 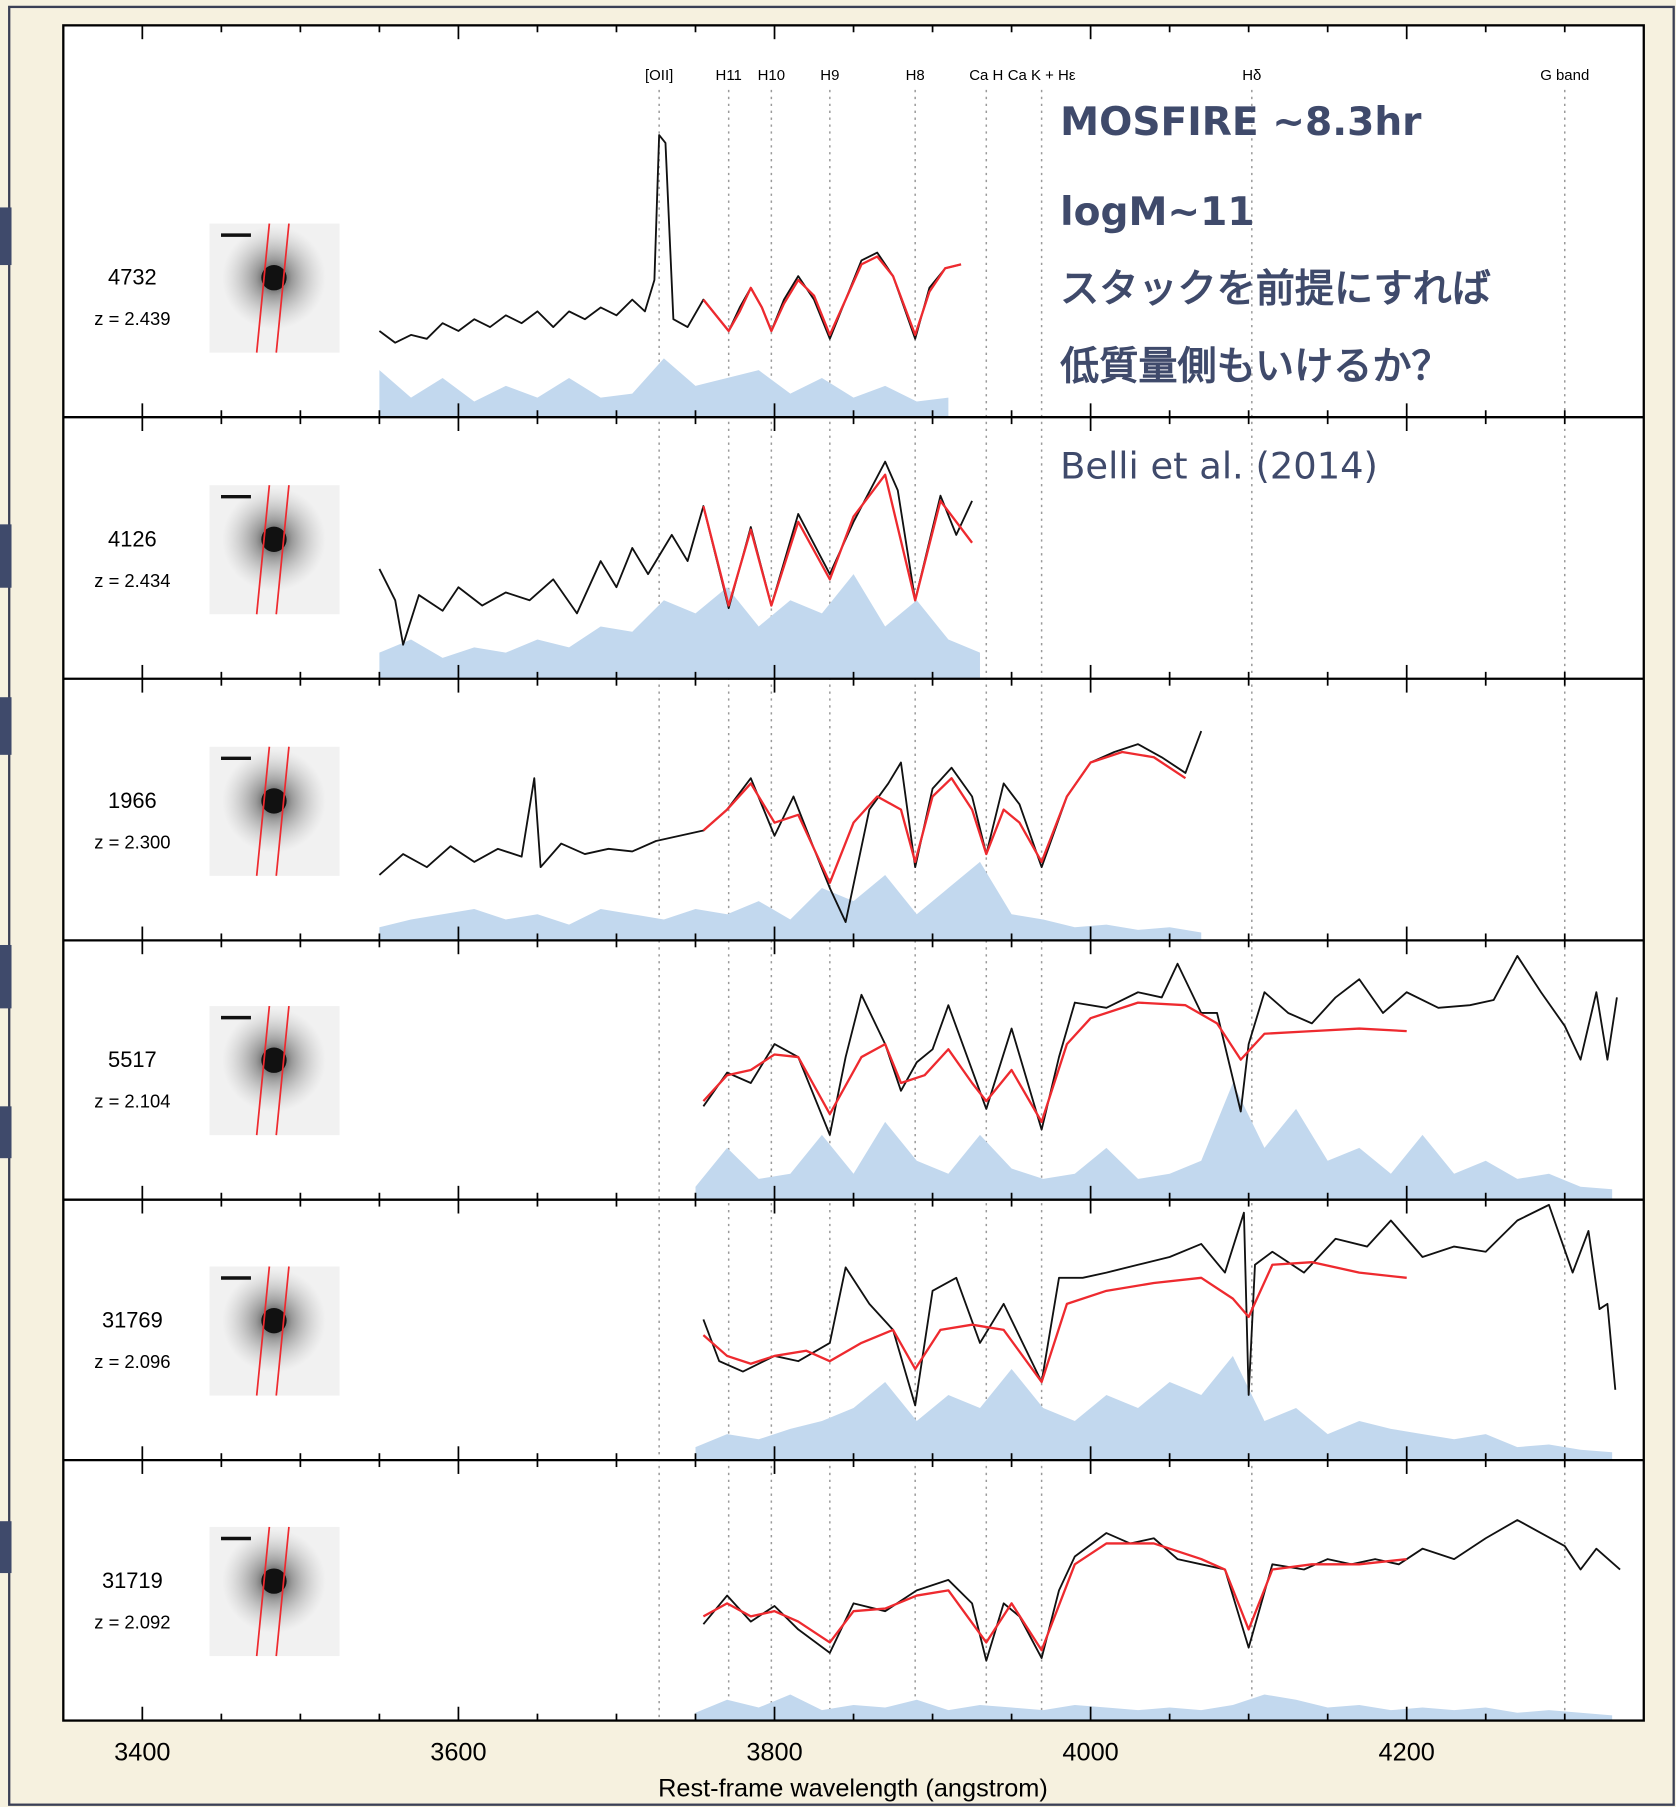 What do you see at coordinates (132, 580) in the screenshot?
I see `redshift-label: z = 2.434` at bounding box center [132, 580].